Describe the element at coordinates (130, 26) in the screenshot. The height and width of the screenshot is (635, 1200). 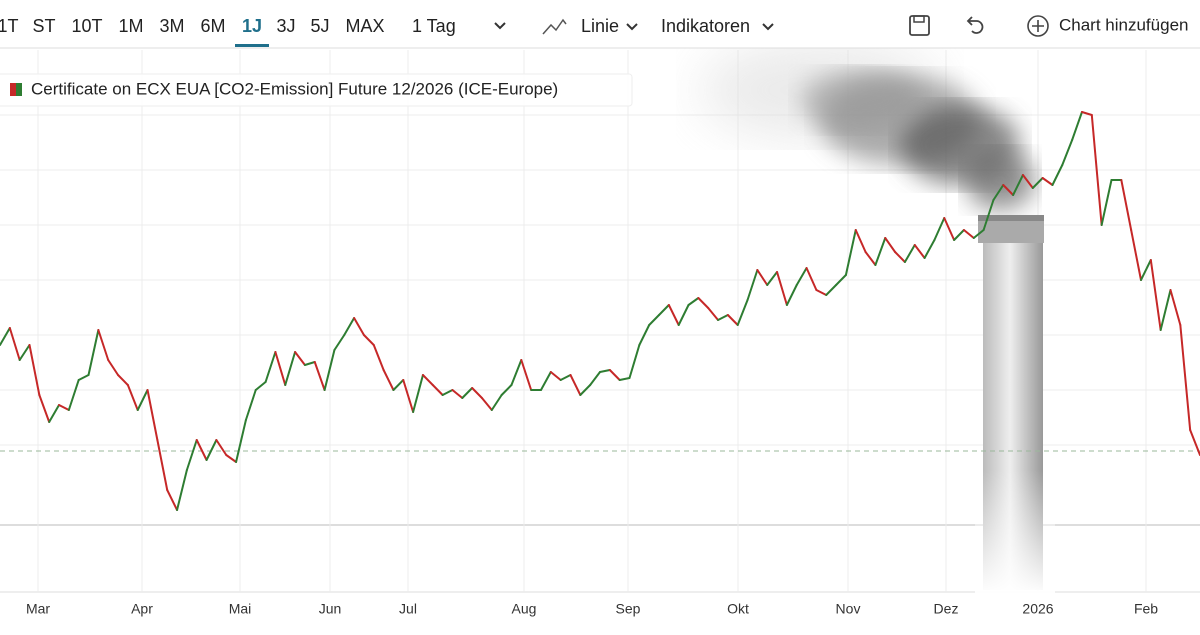
I see `range-button: 1M` at that location.